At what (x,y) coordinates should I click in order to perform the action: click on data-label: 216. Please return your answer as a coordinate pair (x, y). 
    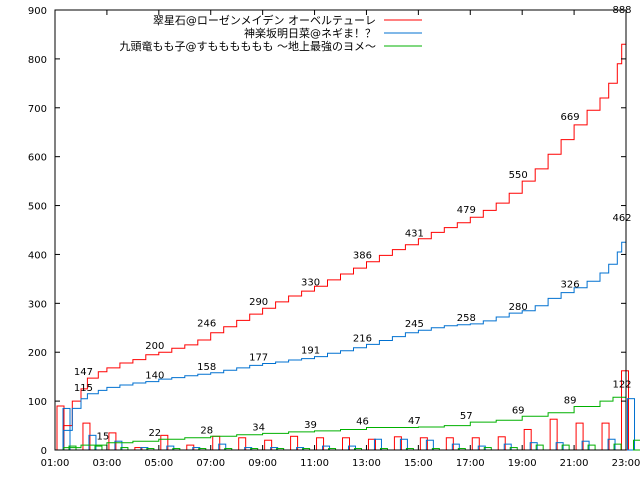
    Looking at the image, I should click on (362, 338).